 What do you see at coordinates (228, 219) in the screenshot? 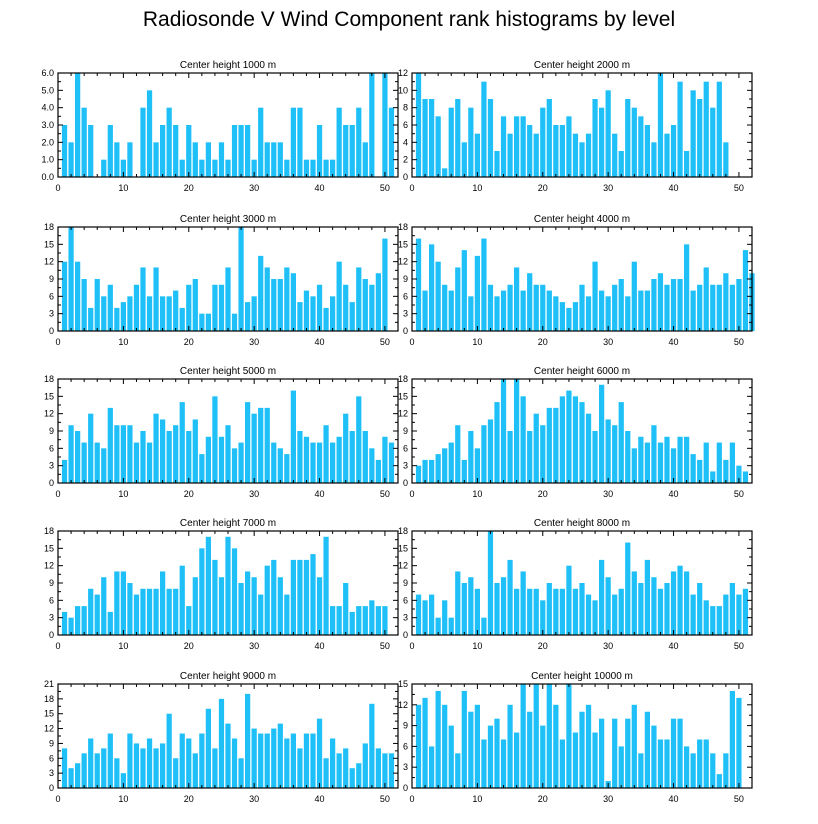
I see `panel-title: Center height 3000 m` at bounding box center [228, 219].